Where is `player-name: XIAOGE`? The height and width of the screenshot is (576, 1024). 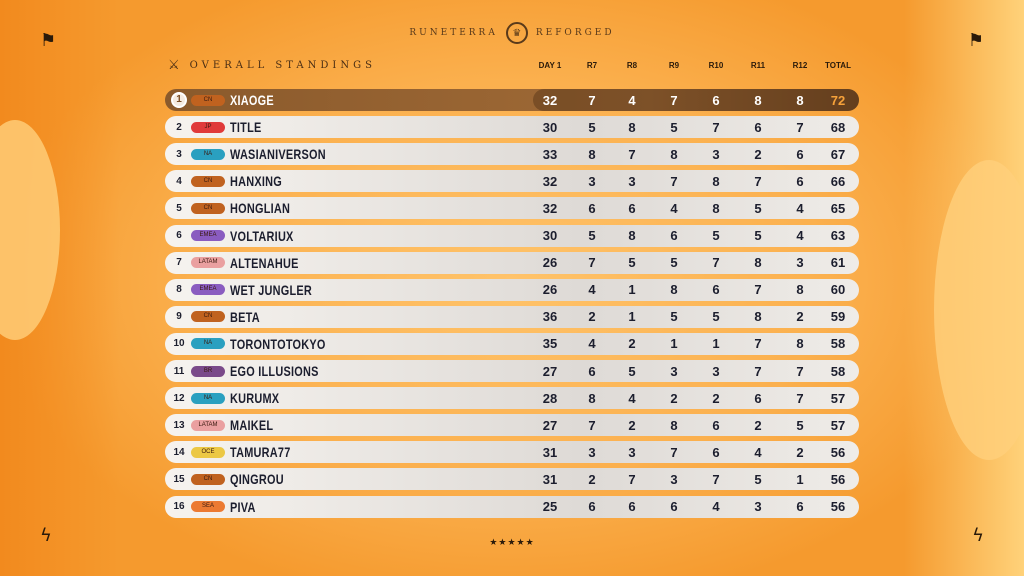
player-name: XIAOGE is located at coordinates (252, 100).